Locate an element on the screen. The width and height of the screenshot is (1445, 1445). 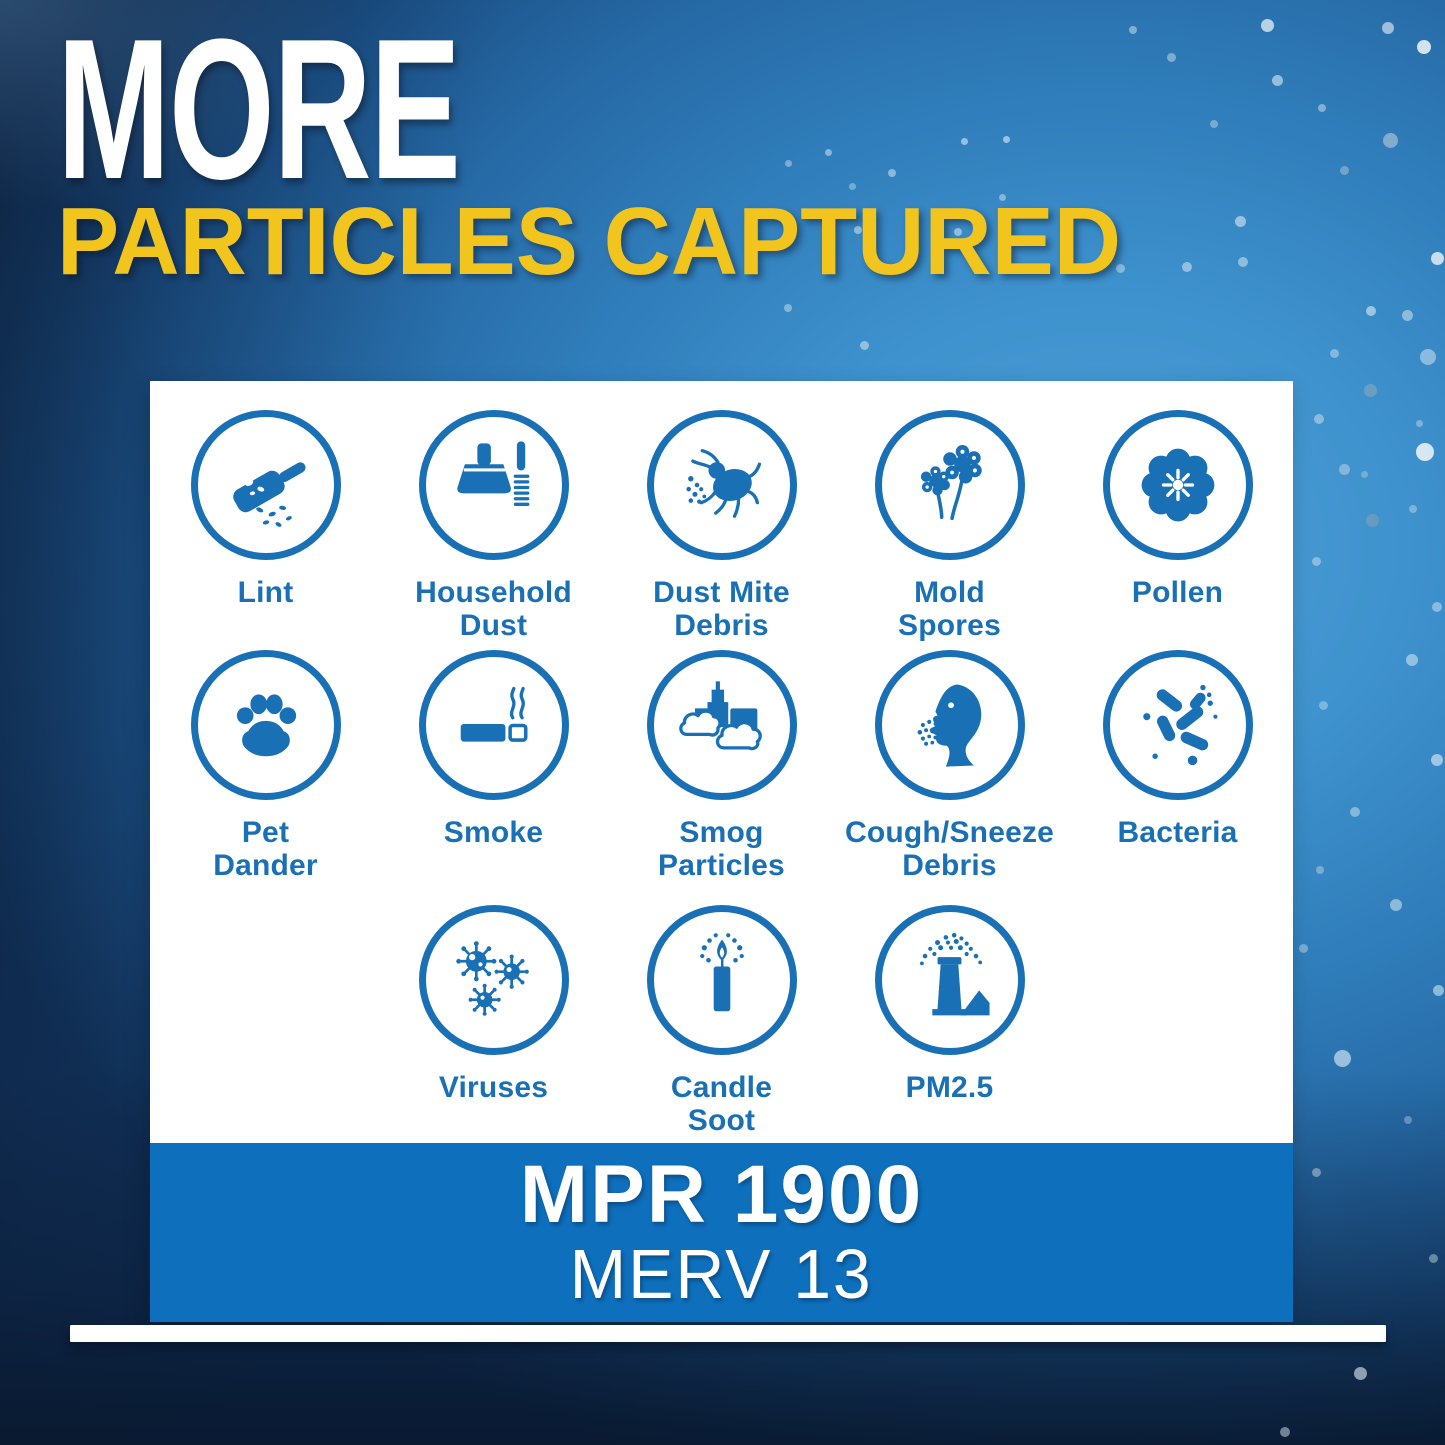
rating-bar: MPR 1900 MERV 13 is located at coordinates (721, 1232).